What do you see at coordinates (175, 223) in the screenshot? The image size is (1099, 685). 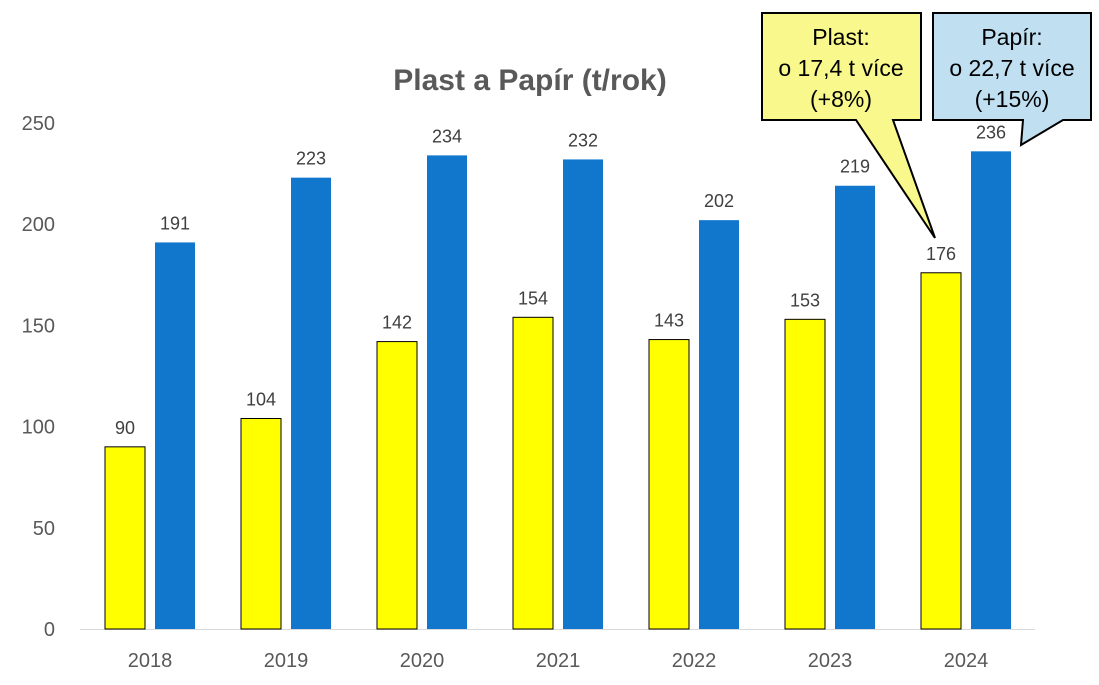 I see `data-label: 191` at bounding box center [175, 223].